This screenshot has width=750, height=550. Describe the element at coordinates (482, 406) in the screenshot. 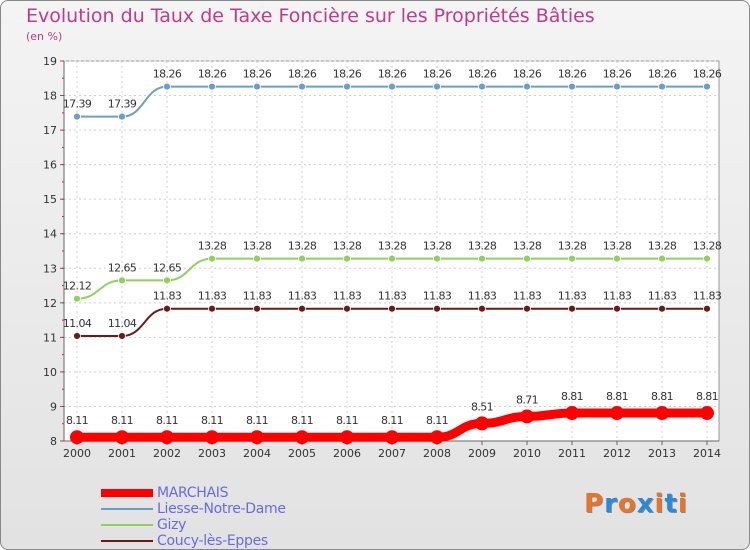

I see `data-label: 8.51` at that location.